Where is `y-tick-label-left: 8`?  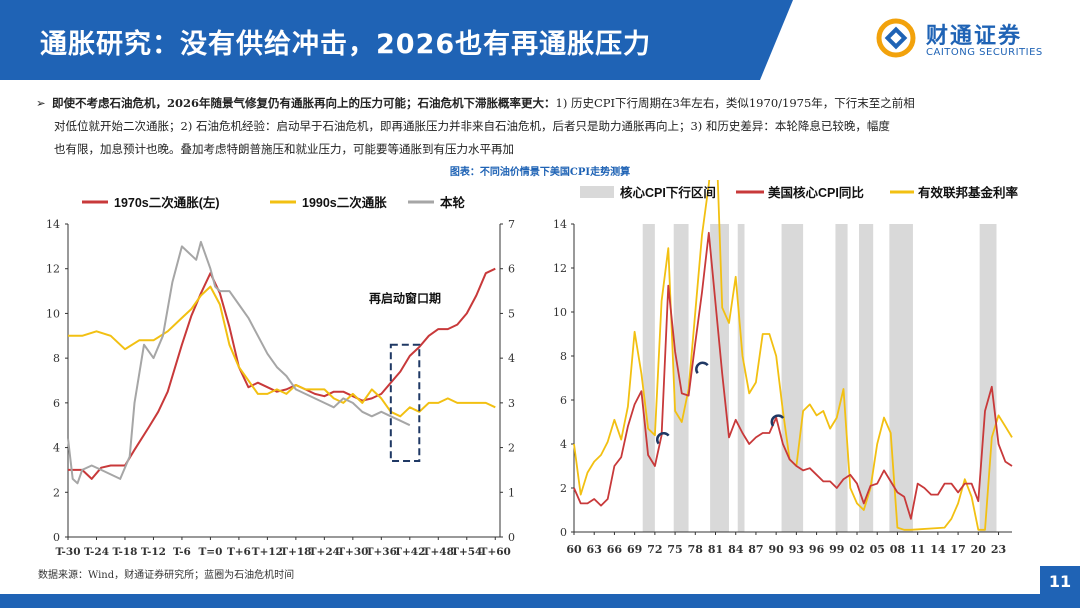 y-tick-label-left: 8 is located at coordinates (56, 358).